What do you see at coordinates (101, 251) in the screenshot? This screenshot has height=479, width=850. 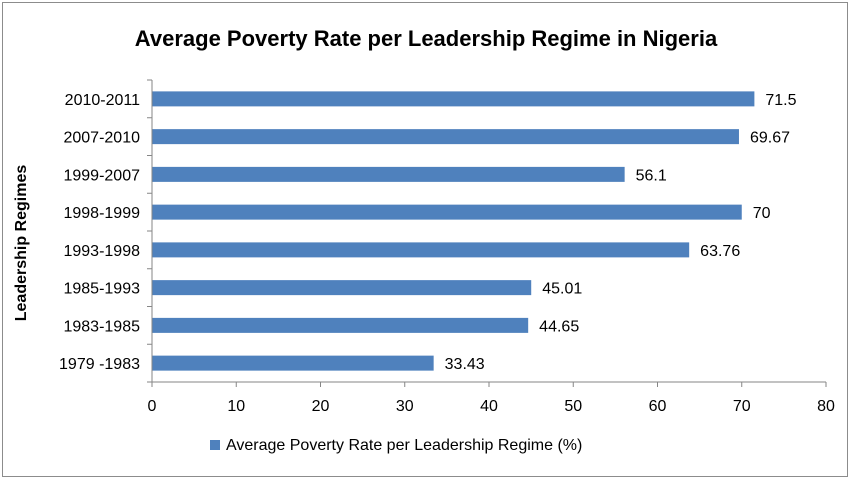 I see `y-tick-label-1993-1998: 1993-1998` at bounding box center [101, 251].